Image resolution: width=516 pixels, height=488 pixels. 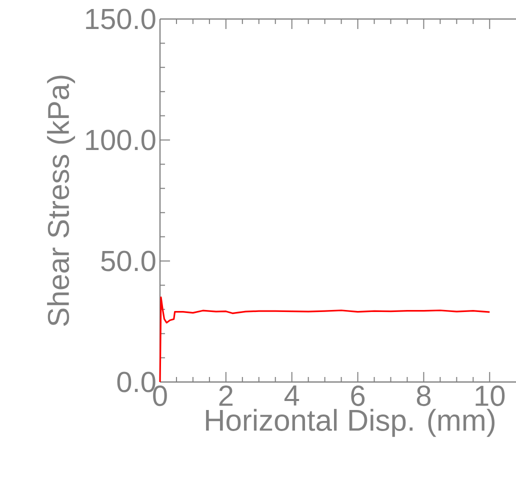 I want to click on x-tick-label: 8, so click(x=423, y=396).